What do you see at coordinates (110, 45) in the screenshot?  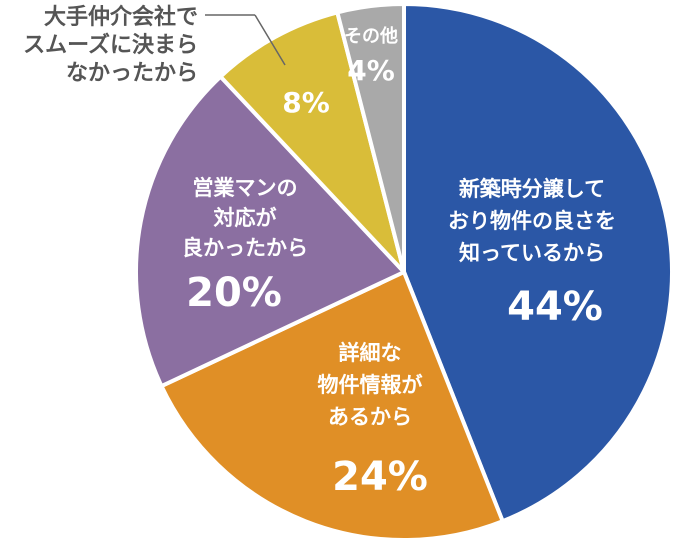 I see `slice-label-line: スムーズに決まら` at bounding box center [110, 45].